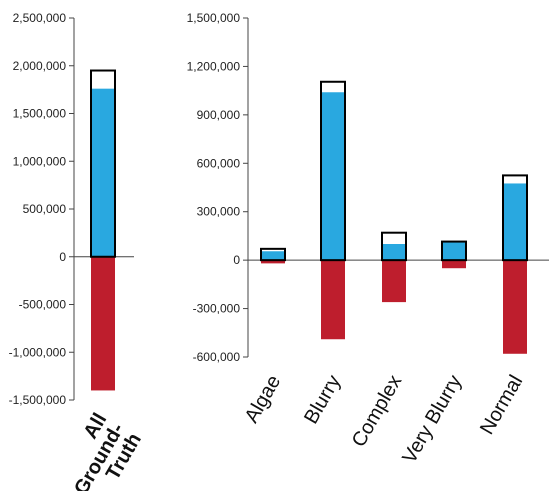 The width and height of the screenshot is (558, 491). Describe the element at coordinates (40, 18) in the screenshot. I see `left-y-tick-label: 2,500,000` at that location.